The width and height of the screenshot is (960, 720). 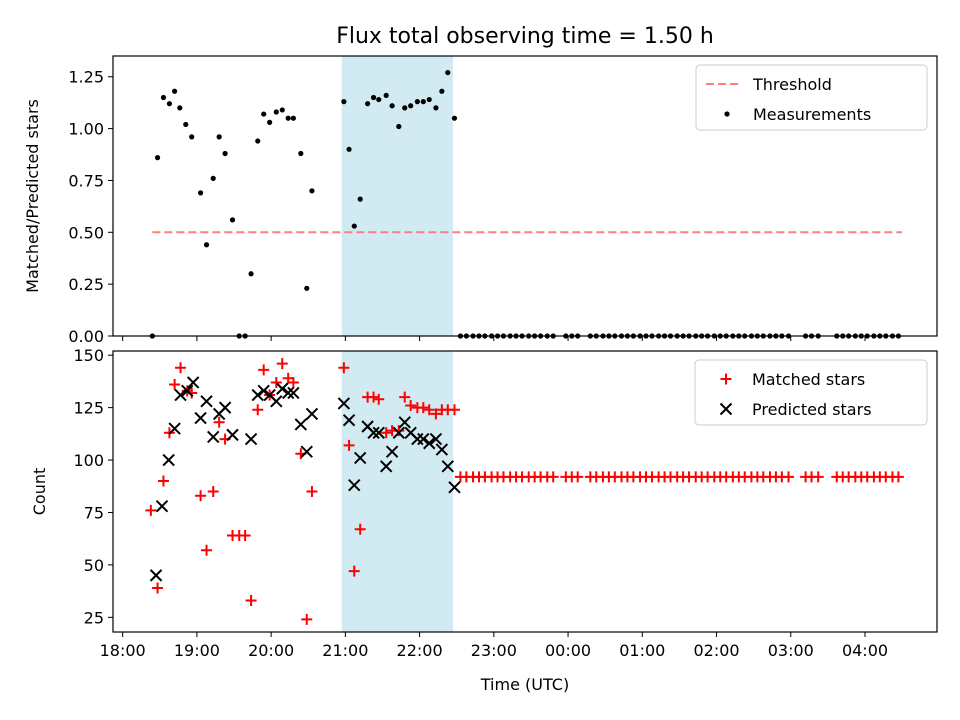 What do you see at coordinates (271, 650) in the screenshot?
I see `x-tick-label: 20:00` at bounding box center [271, 650].